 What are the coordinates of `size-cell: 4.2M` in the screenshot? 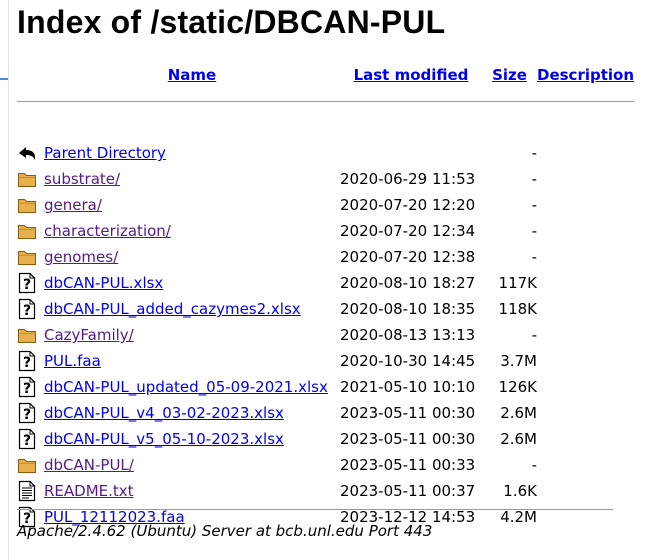 It's located at (518, 517).